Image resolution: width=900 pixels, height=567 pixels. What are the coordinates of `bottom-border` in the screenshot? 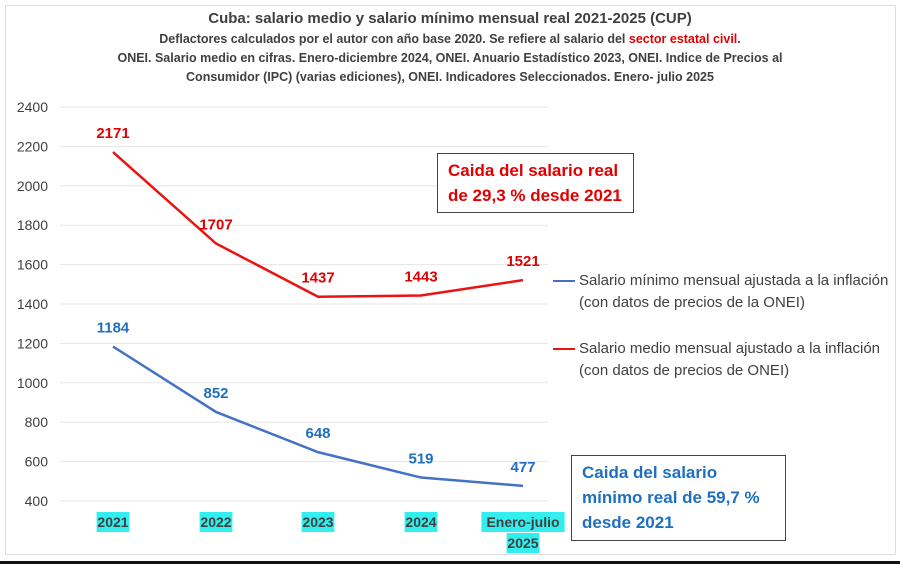 It's located at (450, 562).